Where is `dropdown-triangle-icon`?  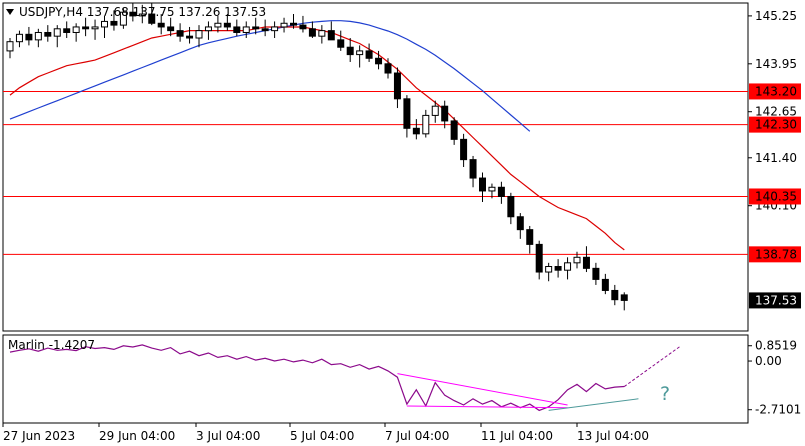
dropdown-triangle-icon is located at coordinates (10, 12).